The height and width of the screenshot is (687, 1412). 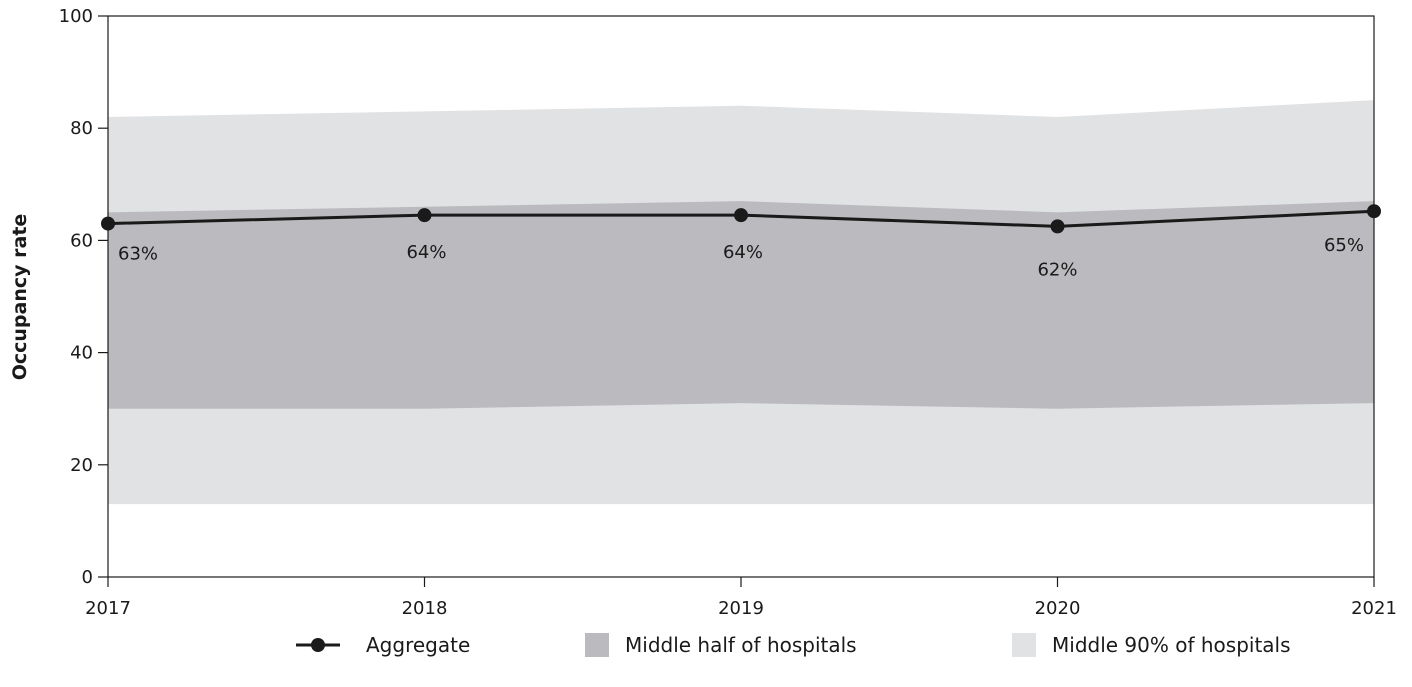 What do you see at coordinates (1171, 645) in the screenshot?
I see `legend-label: Middle 90% of hospitals` at bounding box center [1171, 645].